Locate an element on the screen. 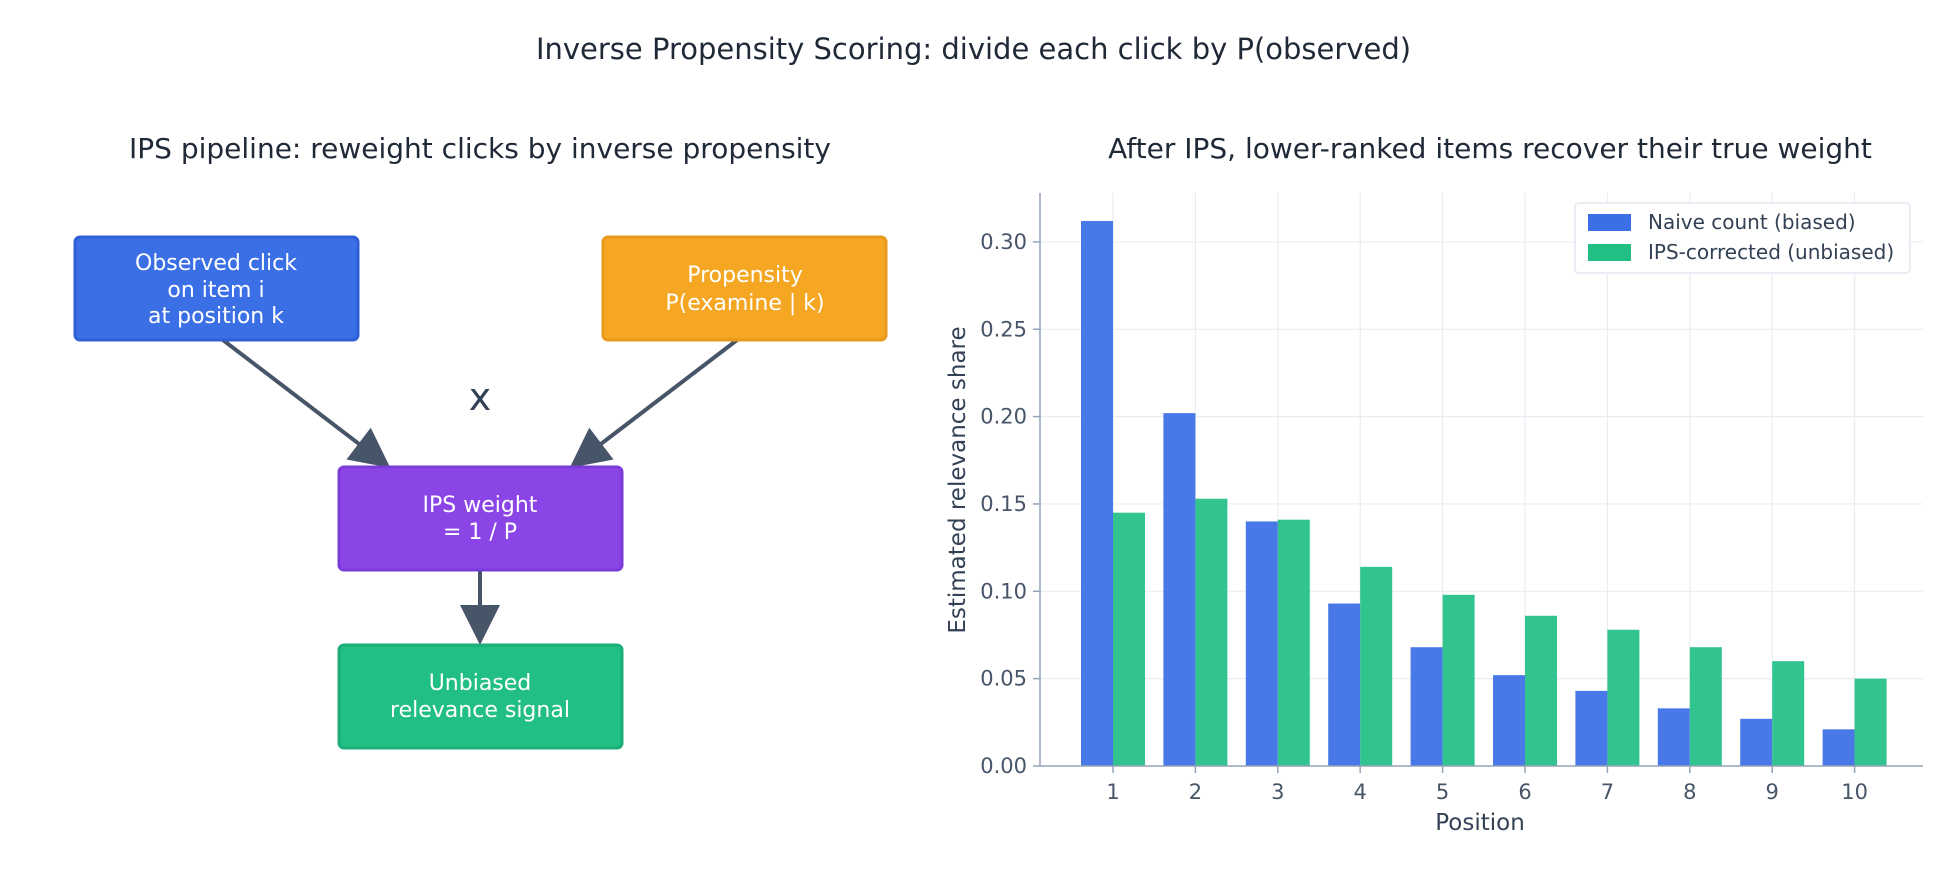  x-tick-label: 6 is located at coordinates (1524, 792).